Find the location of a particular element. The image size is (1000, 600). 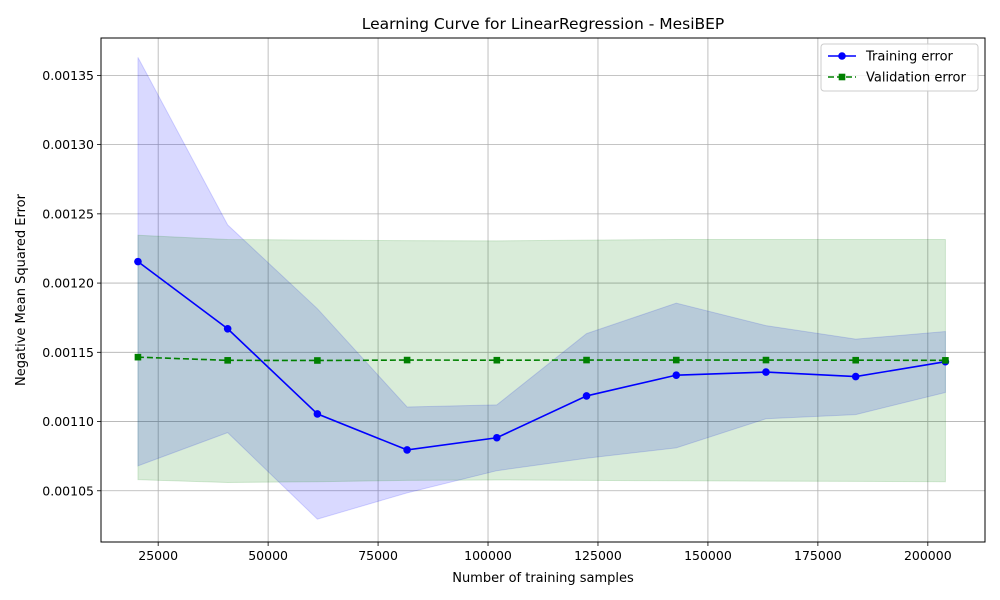

y-tick-label: 0.00115 is located at coordinates (68, 352).